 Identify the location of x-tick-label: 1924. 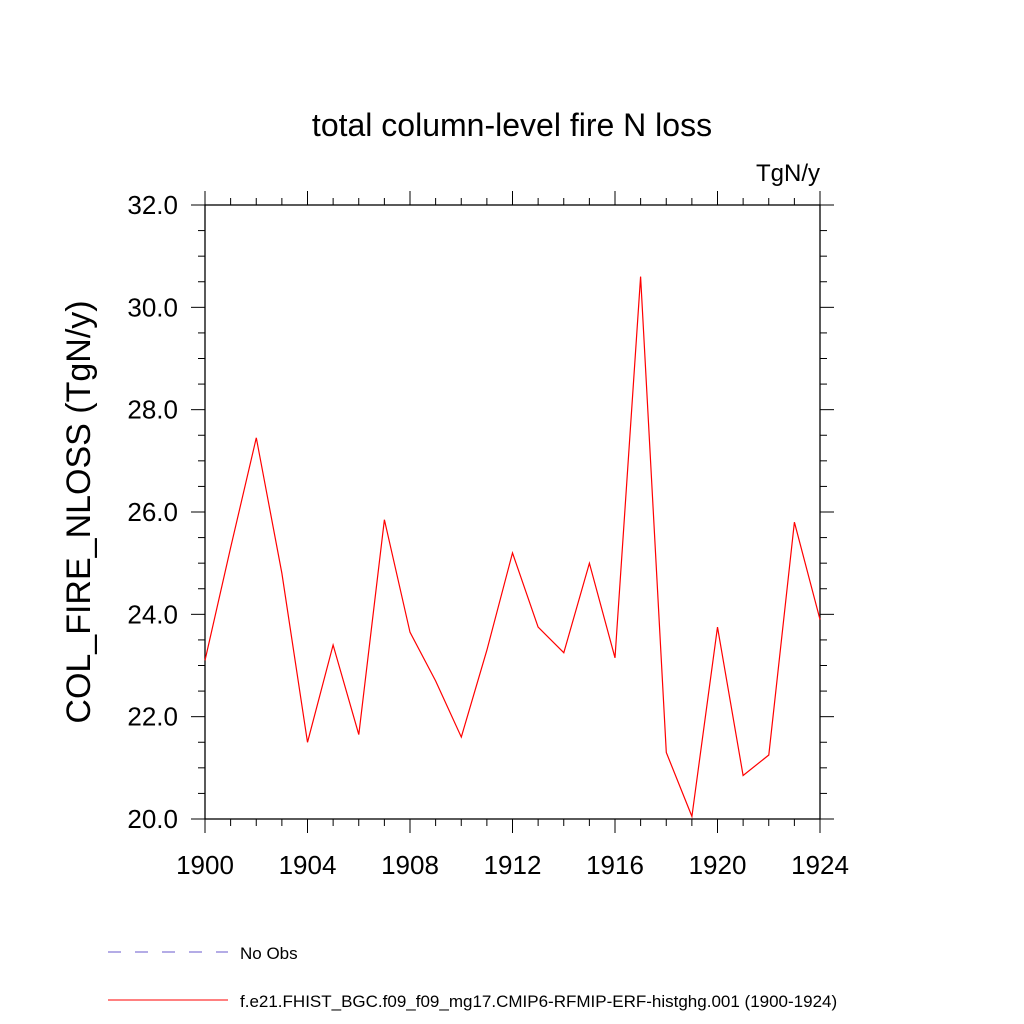
(820, 865).